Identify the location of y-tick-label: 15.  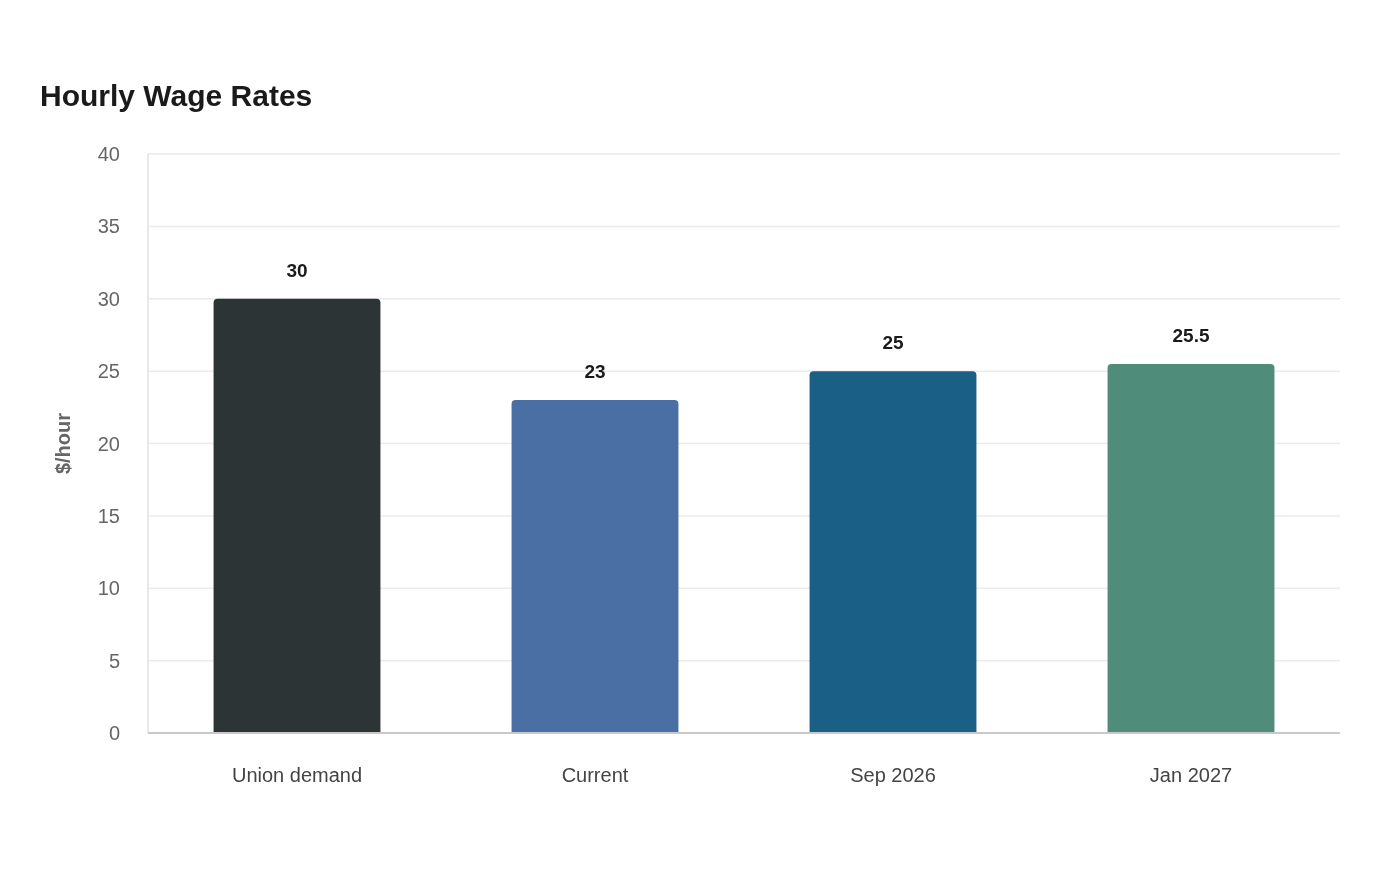
(108, 515).